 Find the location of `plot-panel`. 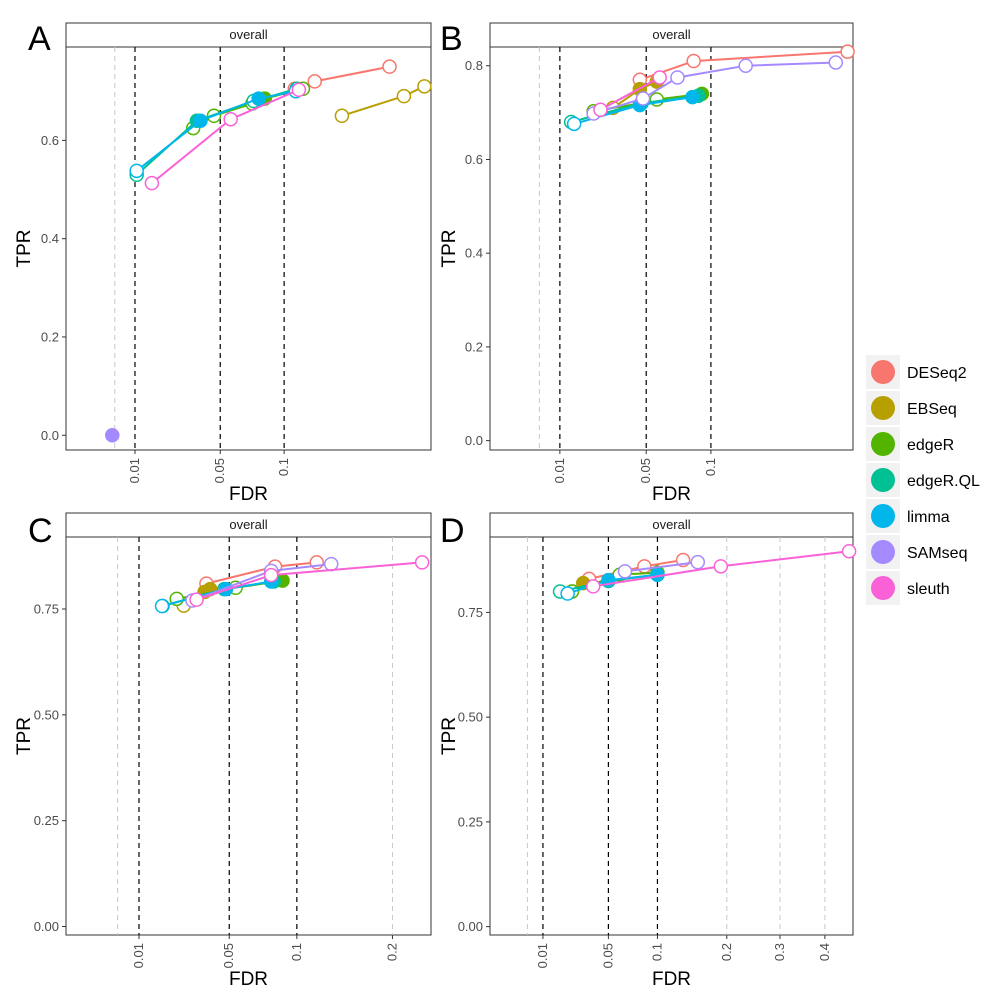

plot-panel is located at coordinates (248, 736).